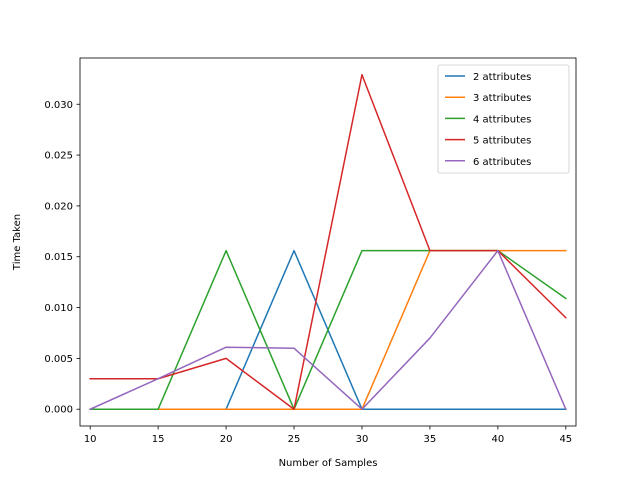  What do you see at coordinates (328, 463) in the screenshot?
I see `x-axis-label: Number of Samples` at bounding box center [328, 463].